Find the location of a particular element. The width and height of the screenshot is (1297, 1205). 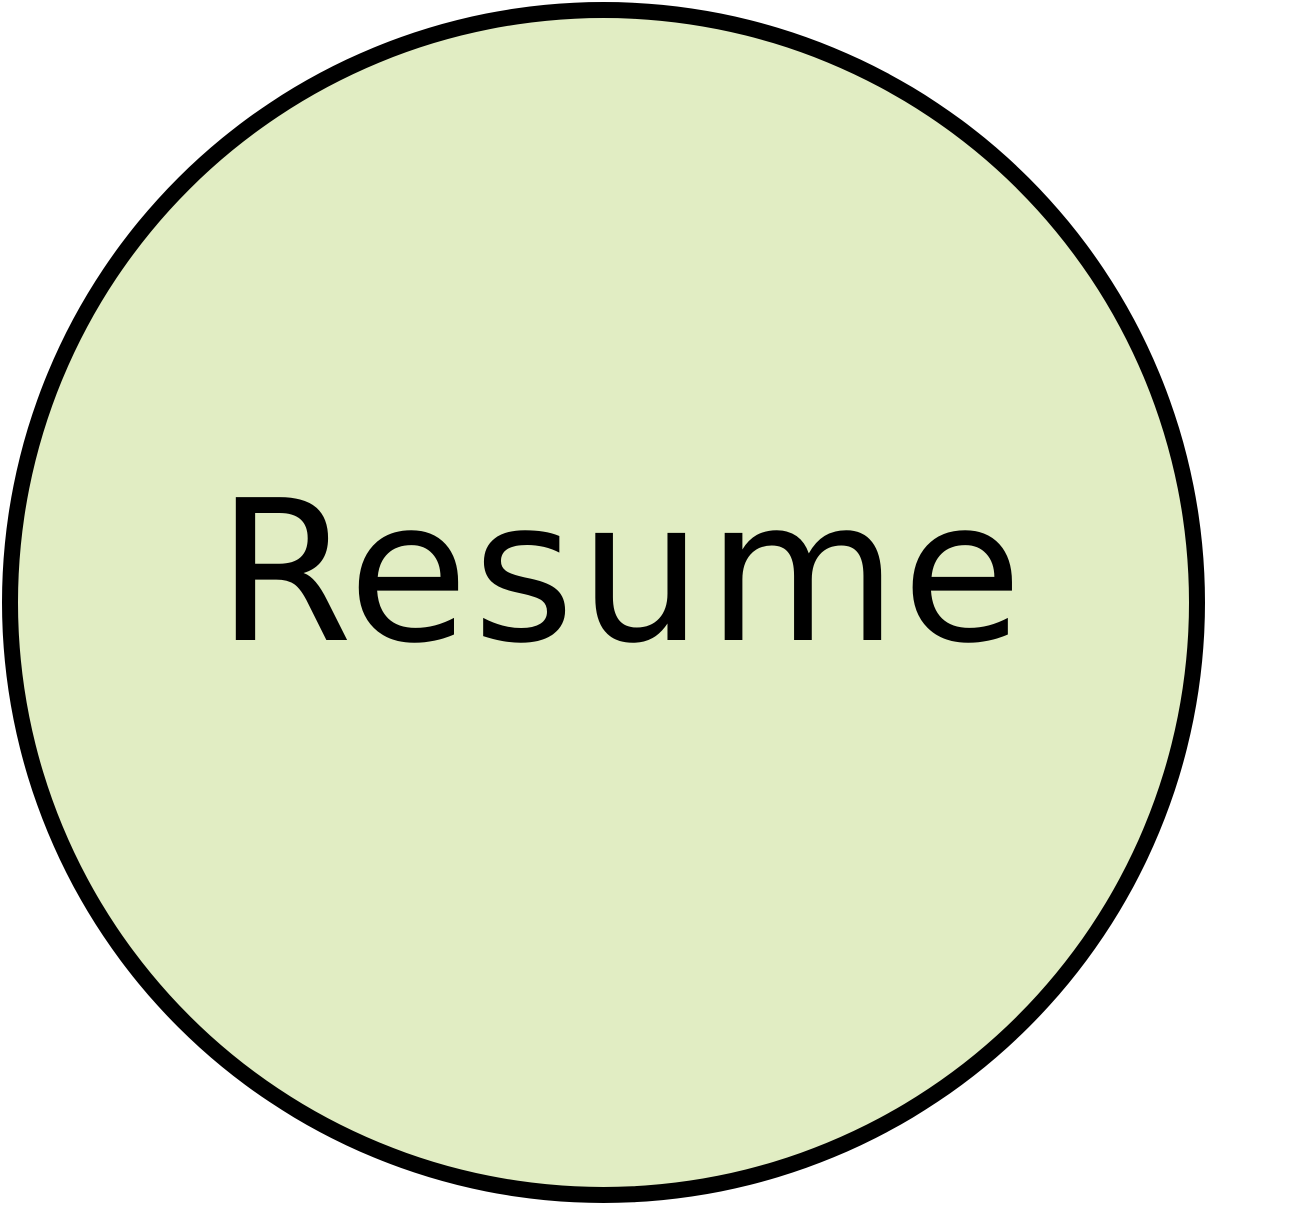

resume-label: Resume is located at coordinates (621, 572).